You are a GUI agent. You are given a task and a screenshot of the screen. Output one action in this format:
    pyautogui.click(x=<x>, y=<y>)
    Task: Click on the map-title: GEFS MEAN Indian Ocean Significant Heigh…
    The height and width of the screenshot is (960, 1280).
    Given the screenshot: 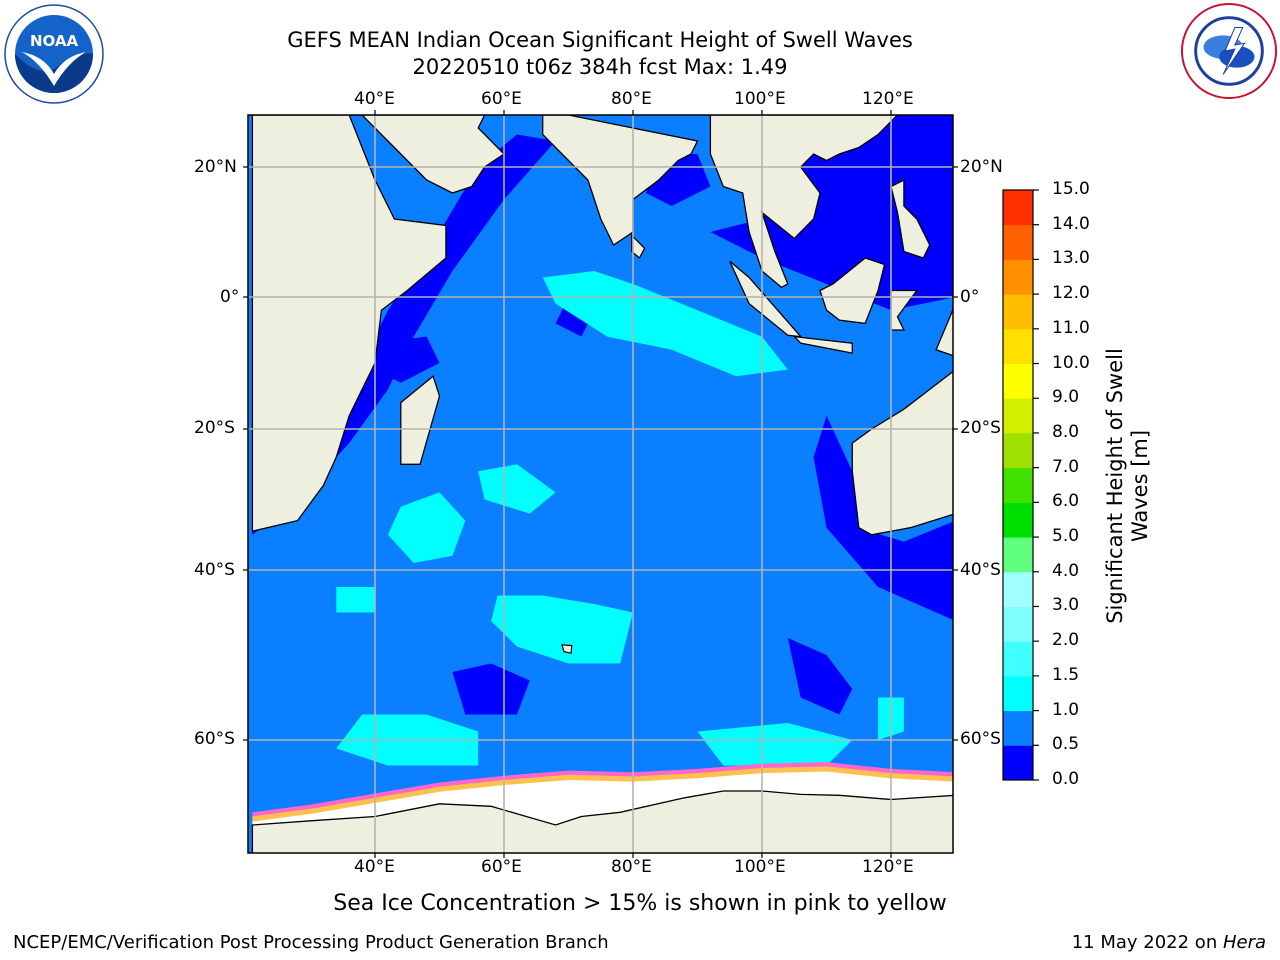 What is the action you would take?
    pyautogui.click(x=600, y=40)
    